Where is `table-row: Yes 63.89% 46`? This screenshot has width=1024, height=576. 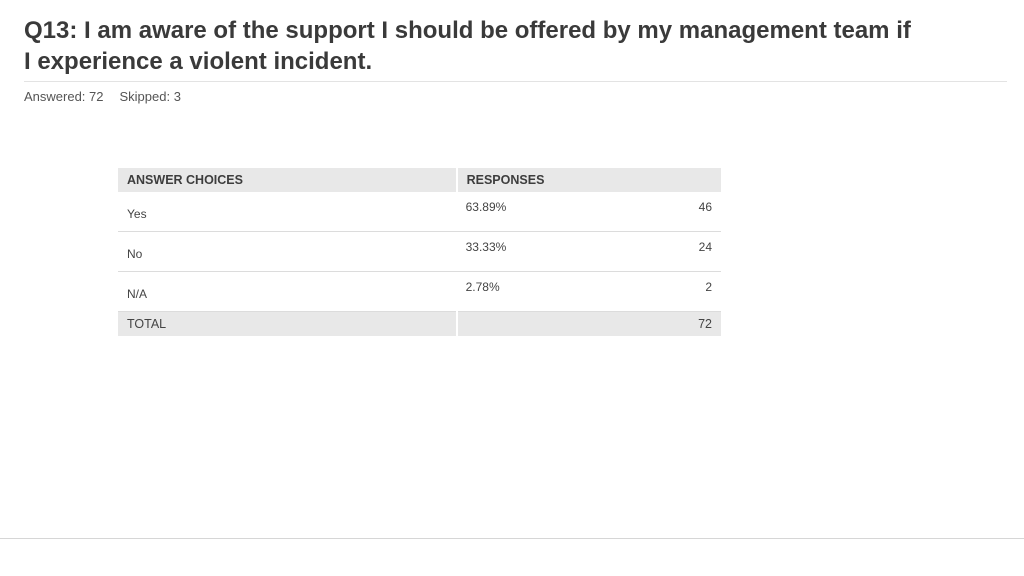 table-row: Yes 63.89% 46 is located at coordinates (419, 212).